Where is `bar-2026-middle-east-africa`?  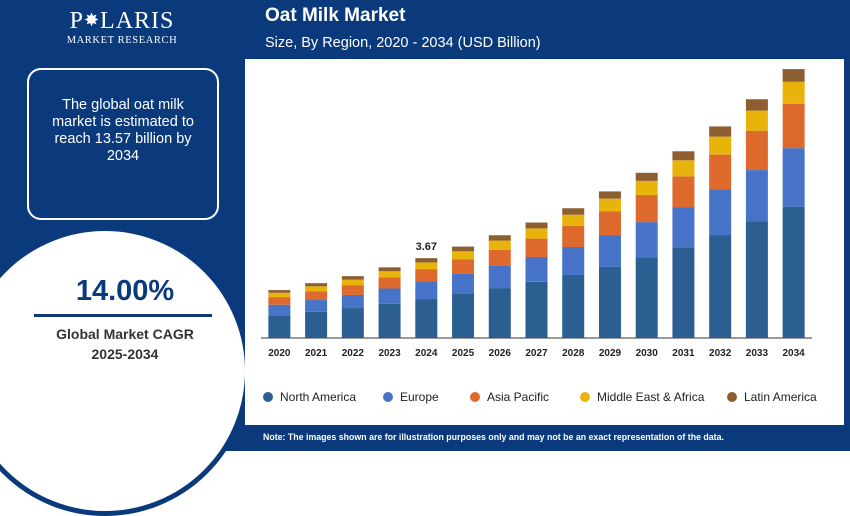 bar-2026-middle-east-africa is located at coordinates (499, 245).